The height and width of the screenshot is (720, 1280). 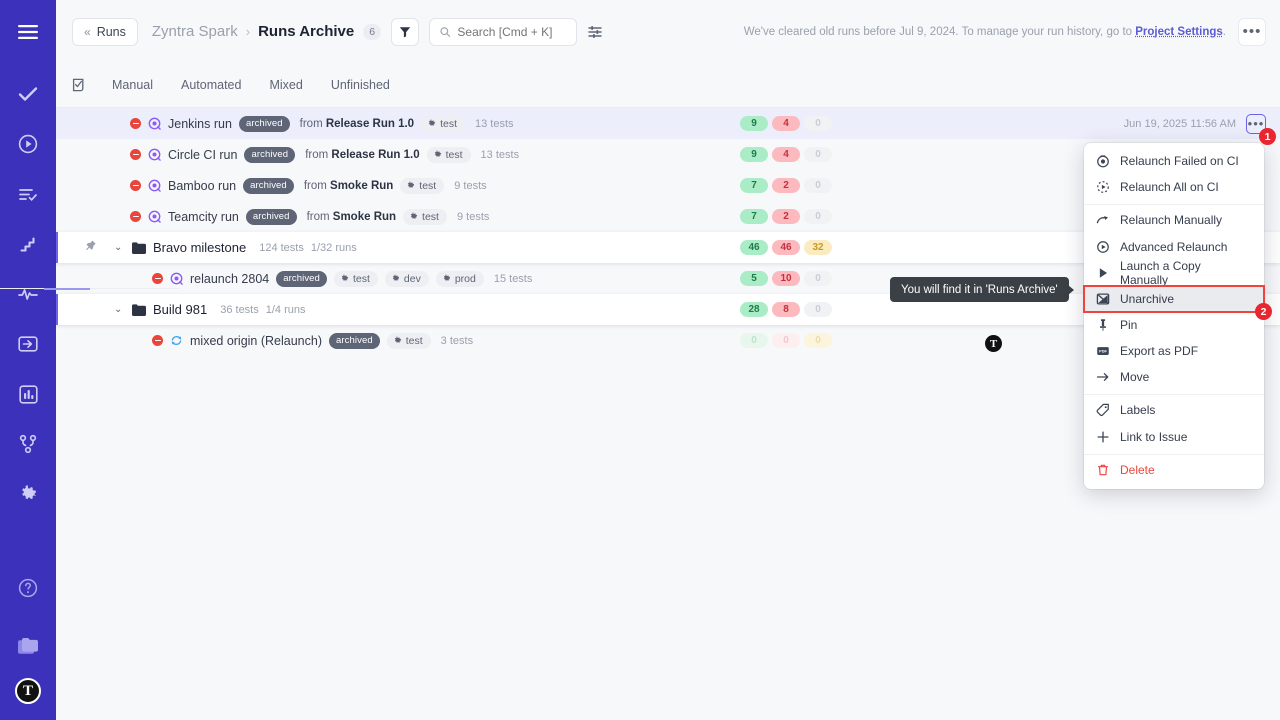 I want to click on milestone-runs-count: 1/4 runs, so click(x=285, y=309).